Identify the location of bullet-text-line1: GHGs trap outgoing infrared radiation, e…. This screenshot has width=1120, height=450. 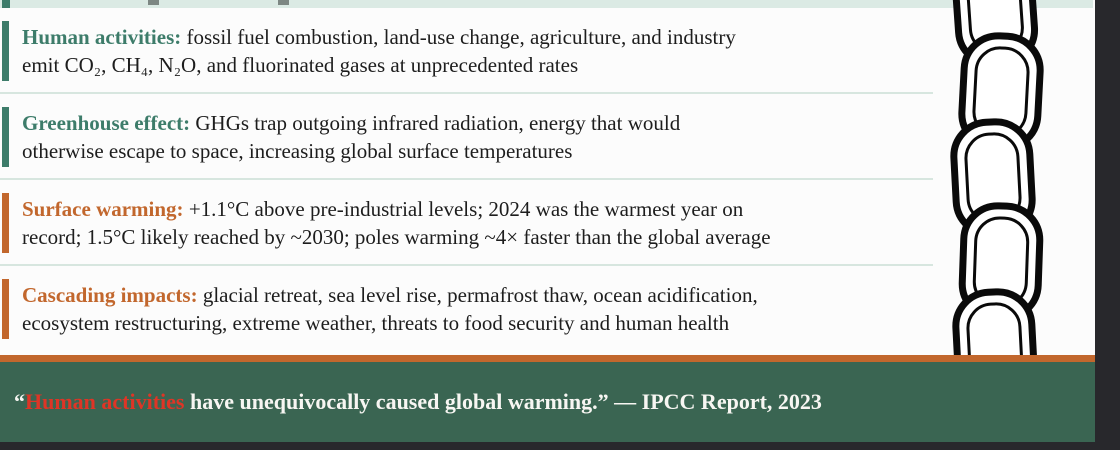
(438, 123).